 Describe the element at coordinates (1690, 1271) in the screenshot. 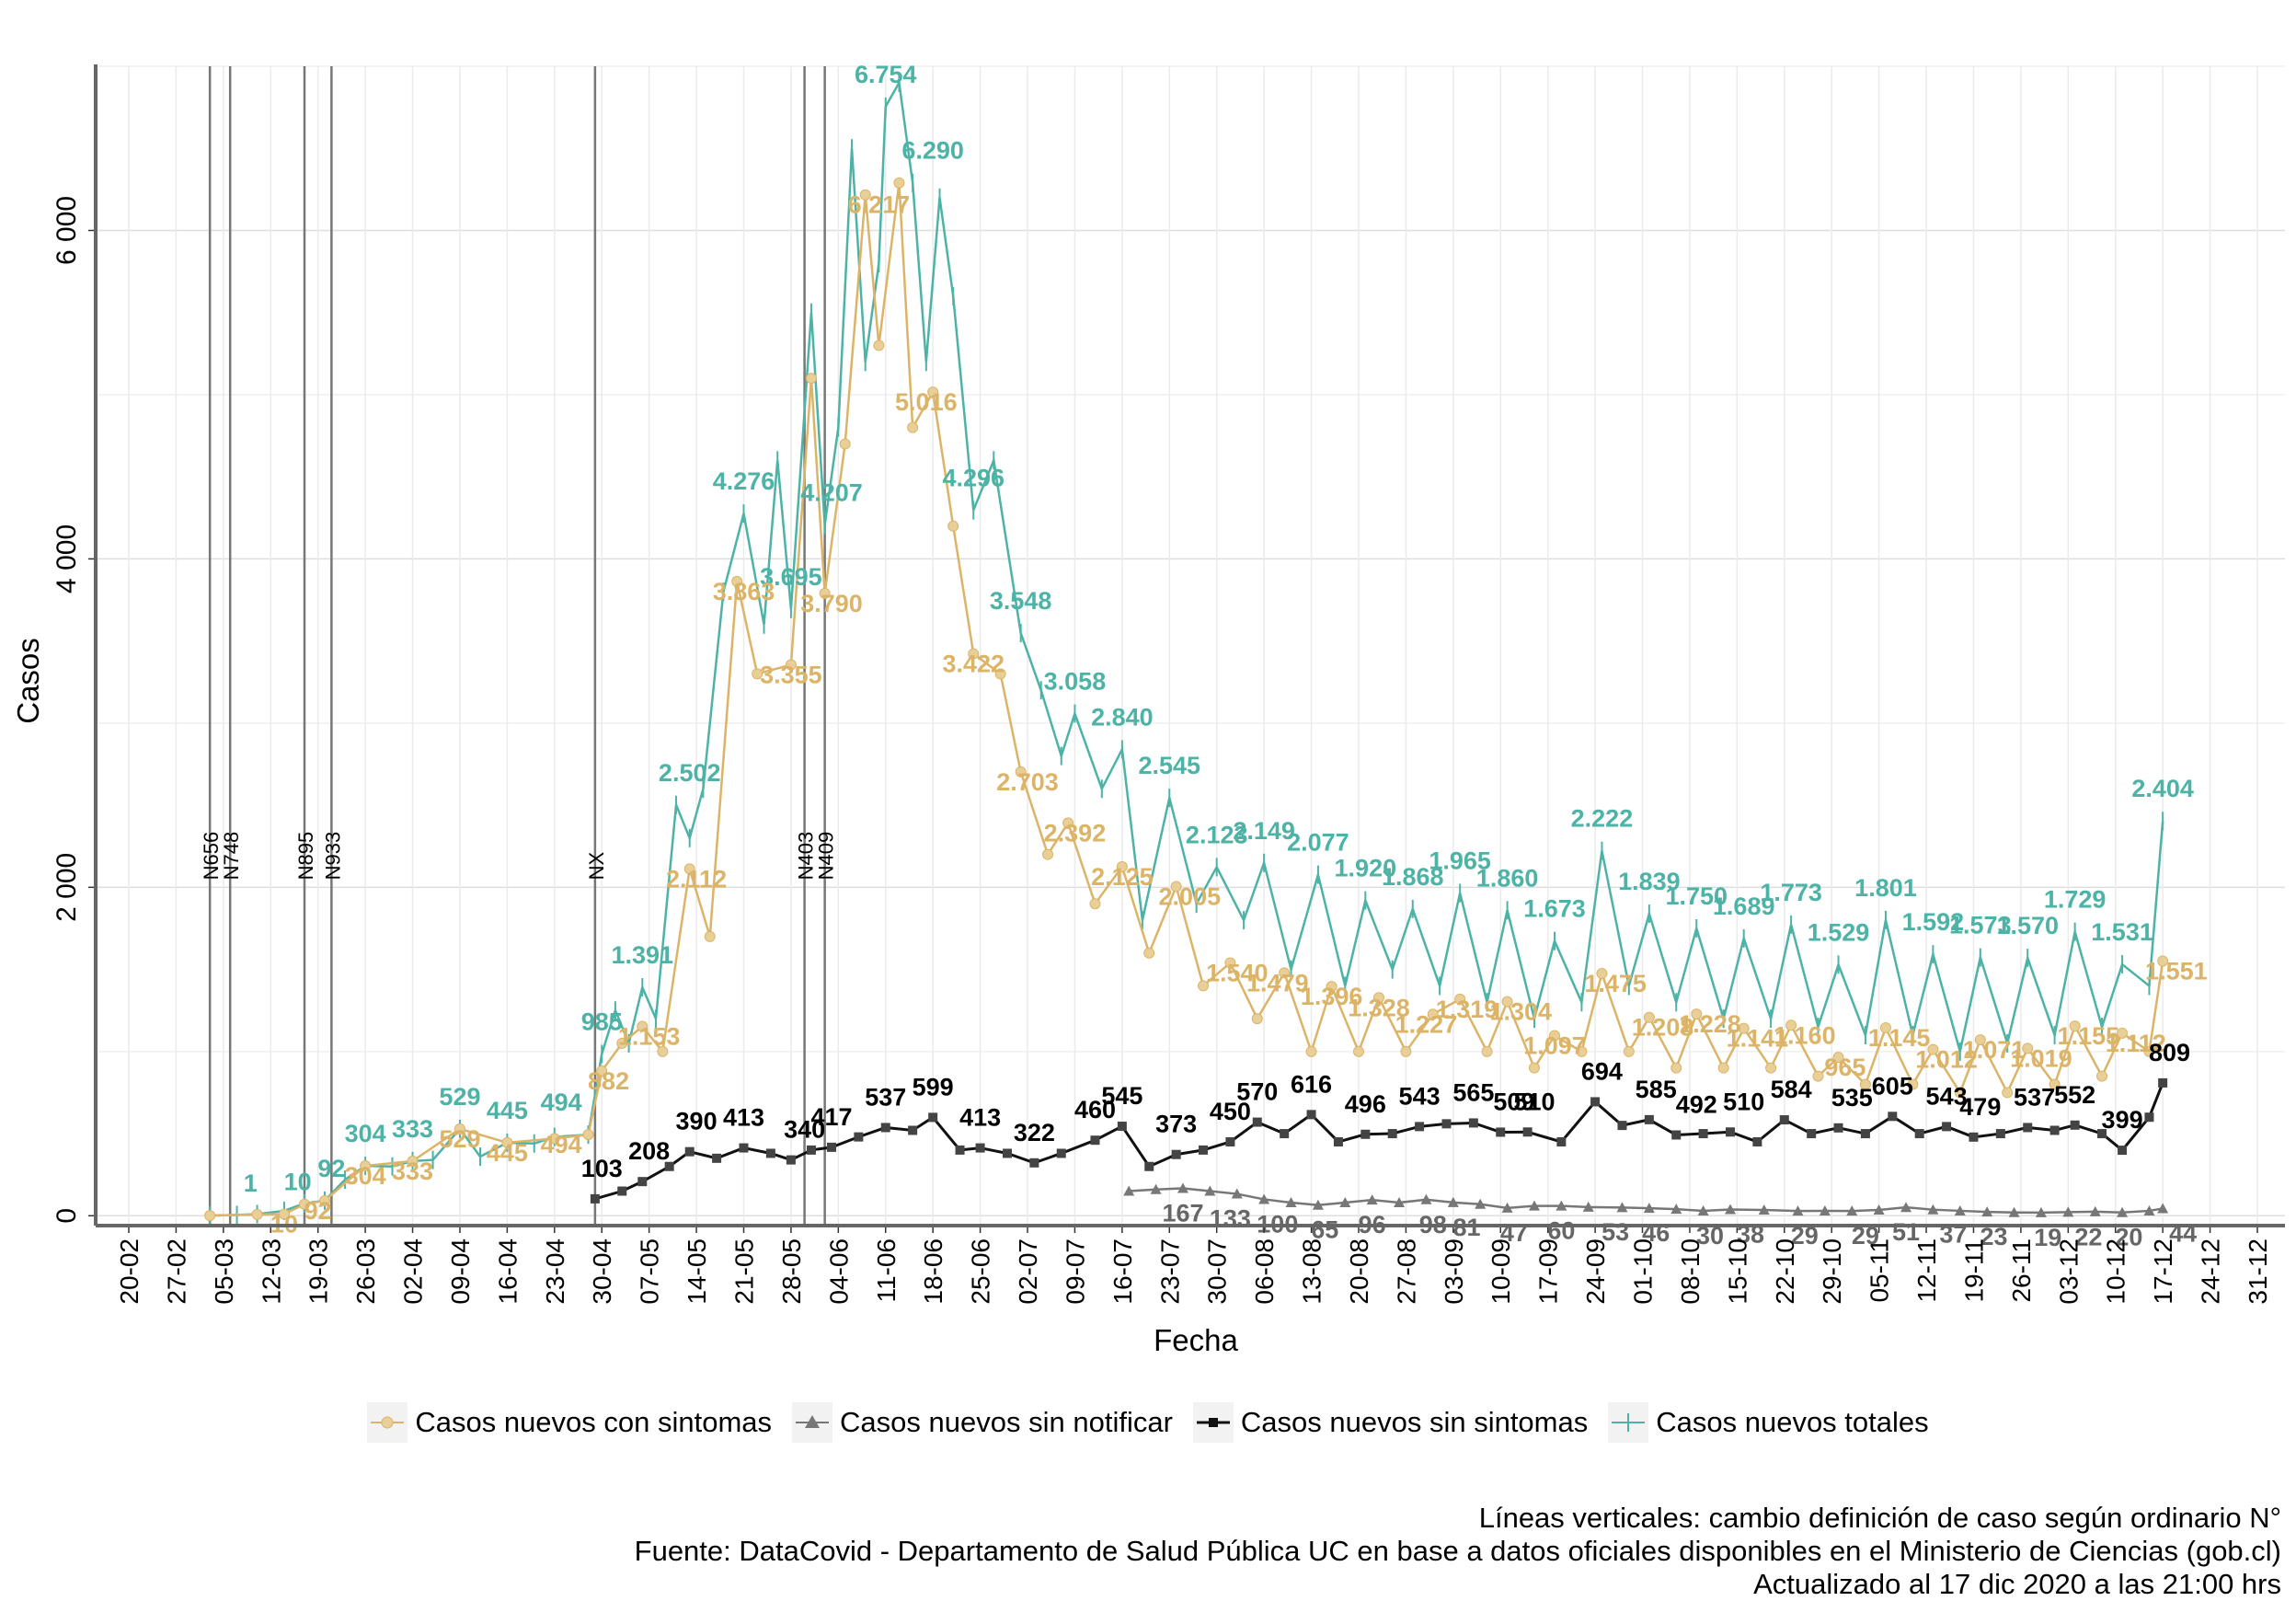

I see `x-tick-label: 08-10` at that location.